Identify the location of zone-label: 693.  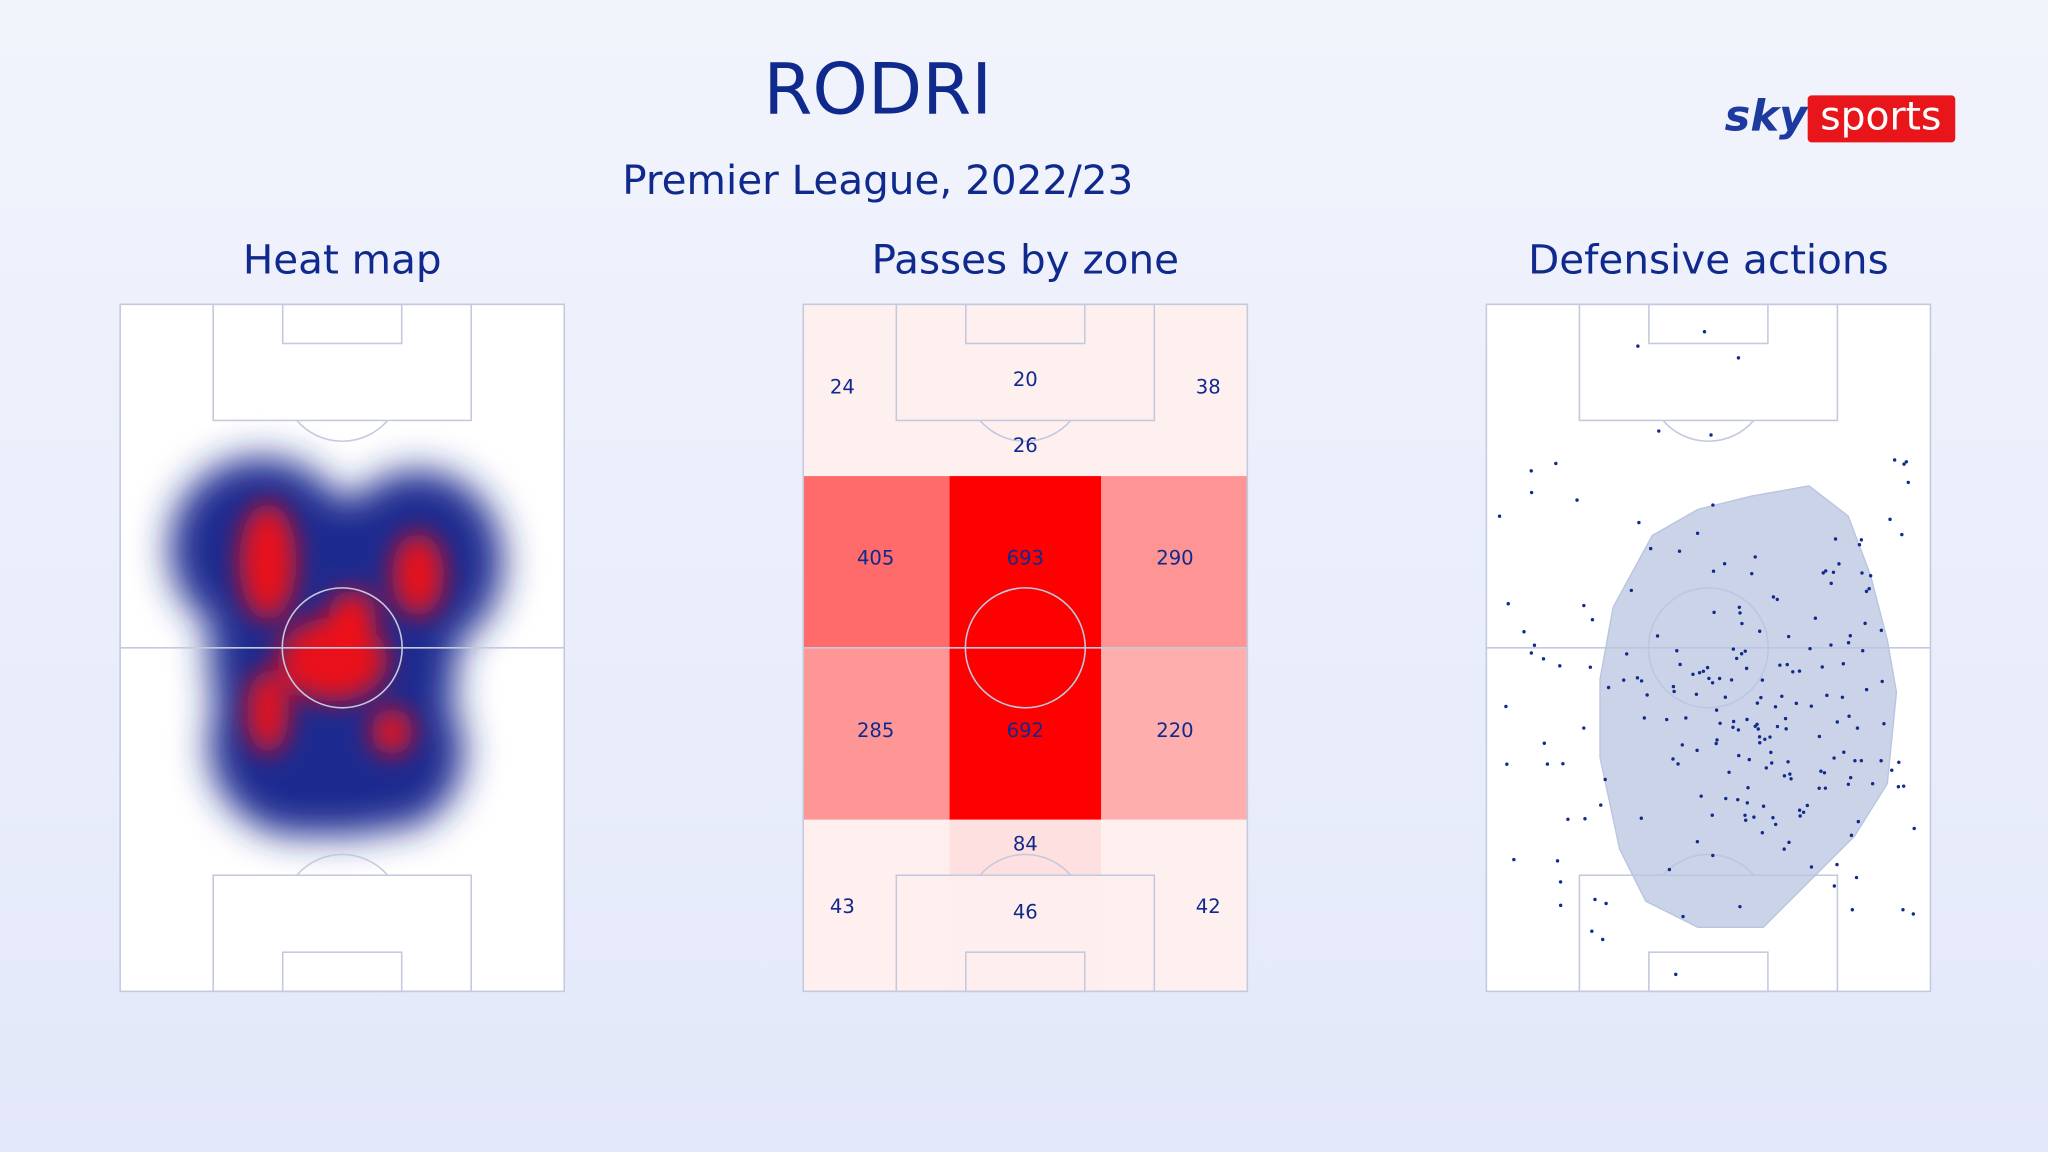
(1025, 558).